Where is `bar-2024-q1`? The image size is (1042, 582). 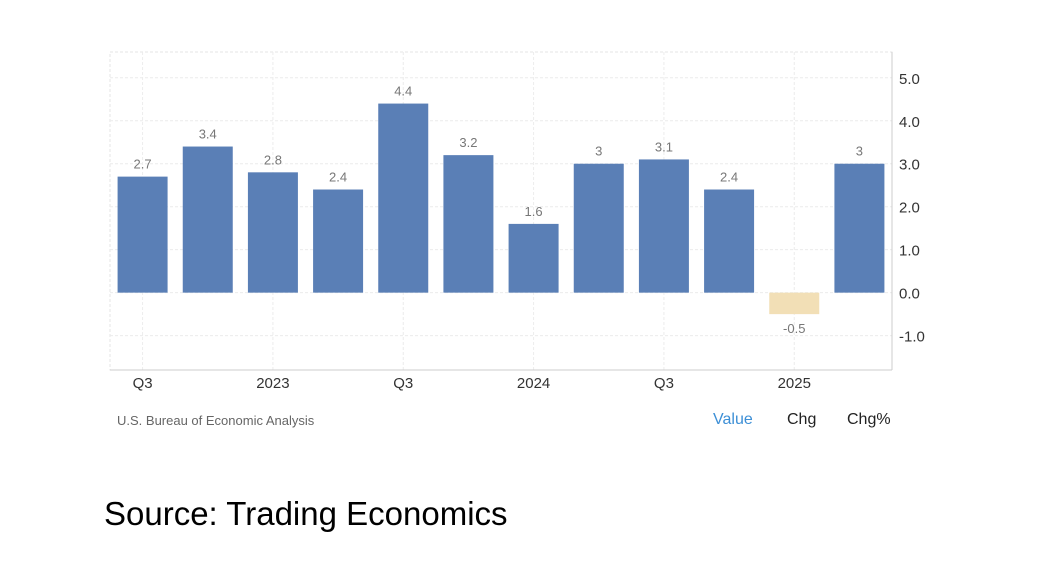 bar-2024-q1 is located at coordinates (533, 258).